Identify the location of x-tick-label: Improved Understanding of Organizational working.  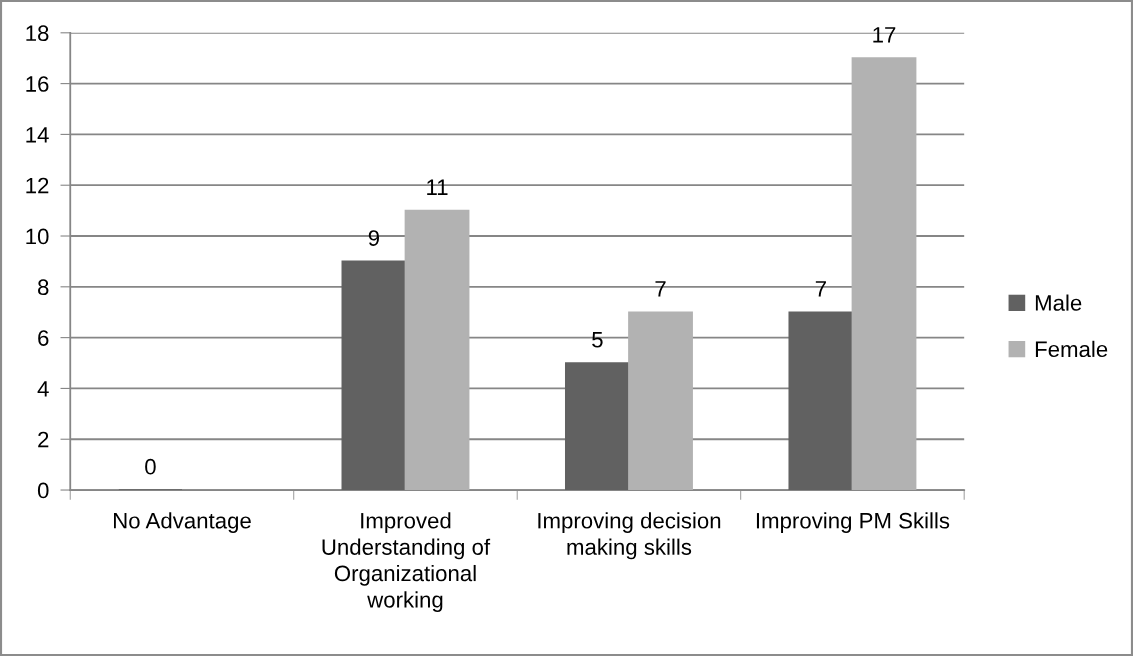
(406, 562).